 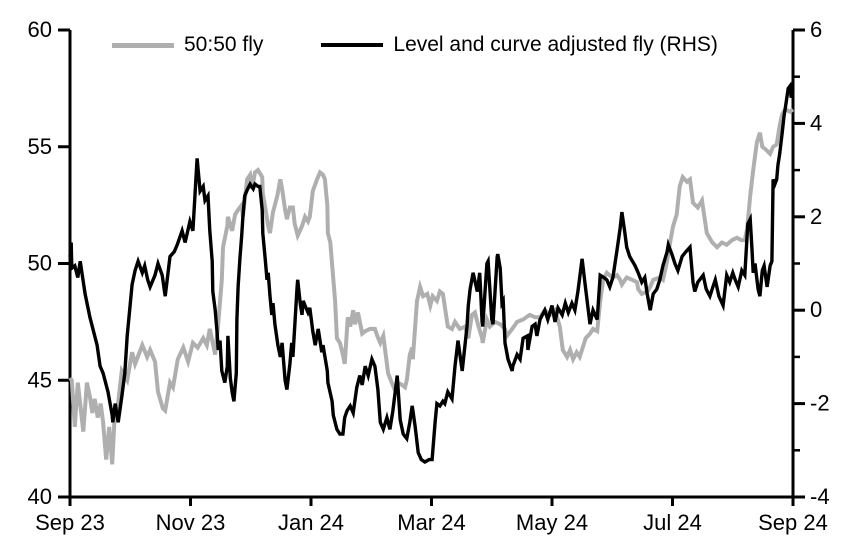 What do you see at coordinates (40, 146) in the screenshot?
I see `left-axis-tick-label: 55` at bounding box center [40, 146].